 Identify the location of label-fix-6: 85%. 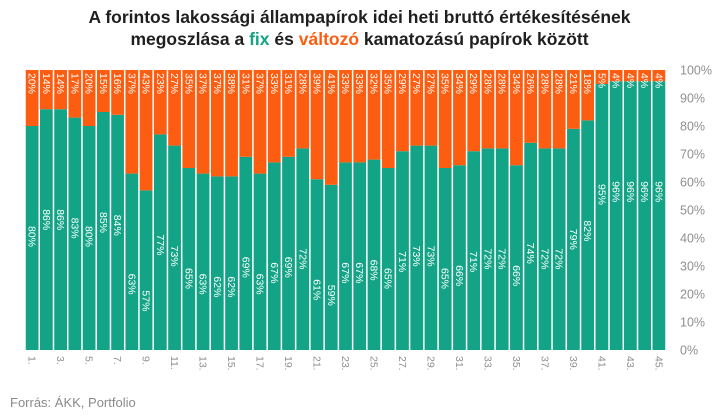
(103, 222).